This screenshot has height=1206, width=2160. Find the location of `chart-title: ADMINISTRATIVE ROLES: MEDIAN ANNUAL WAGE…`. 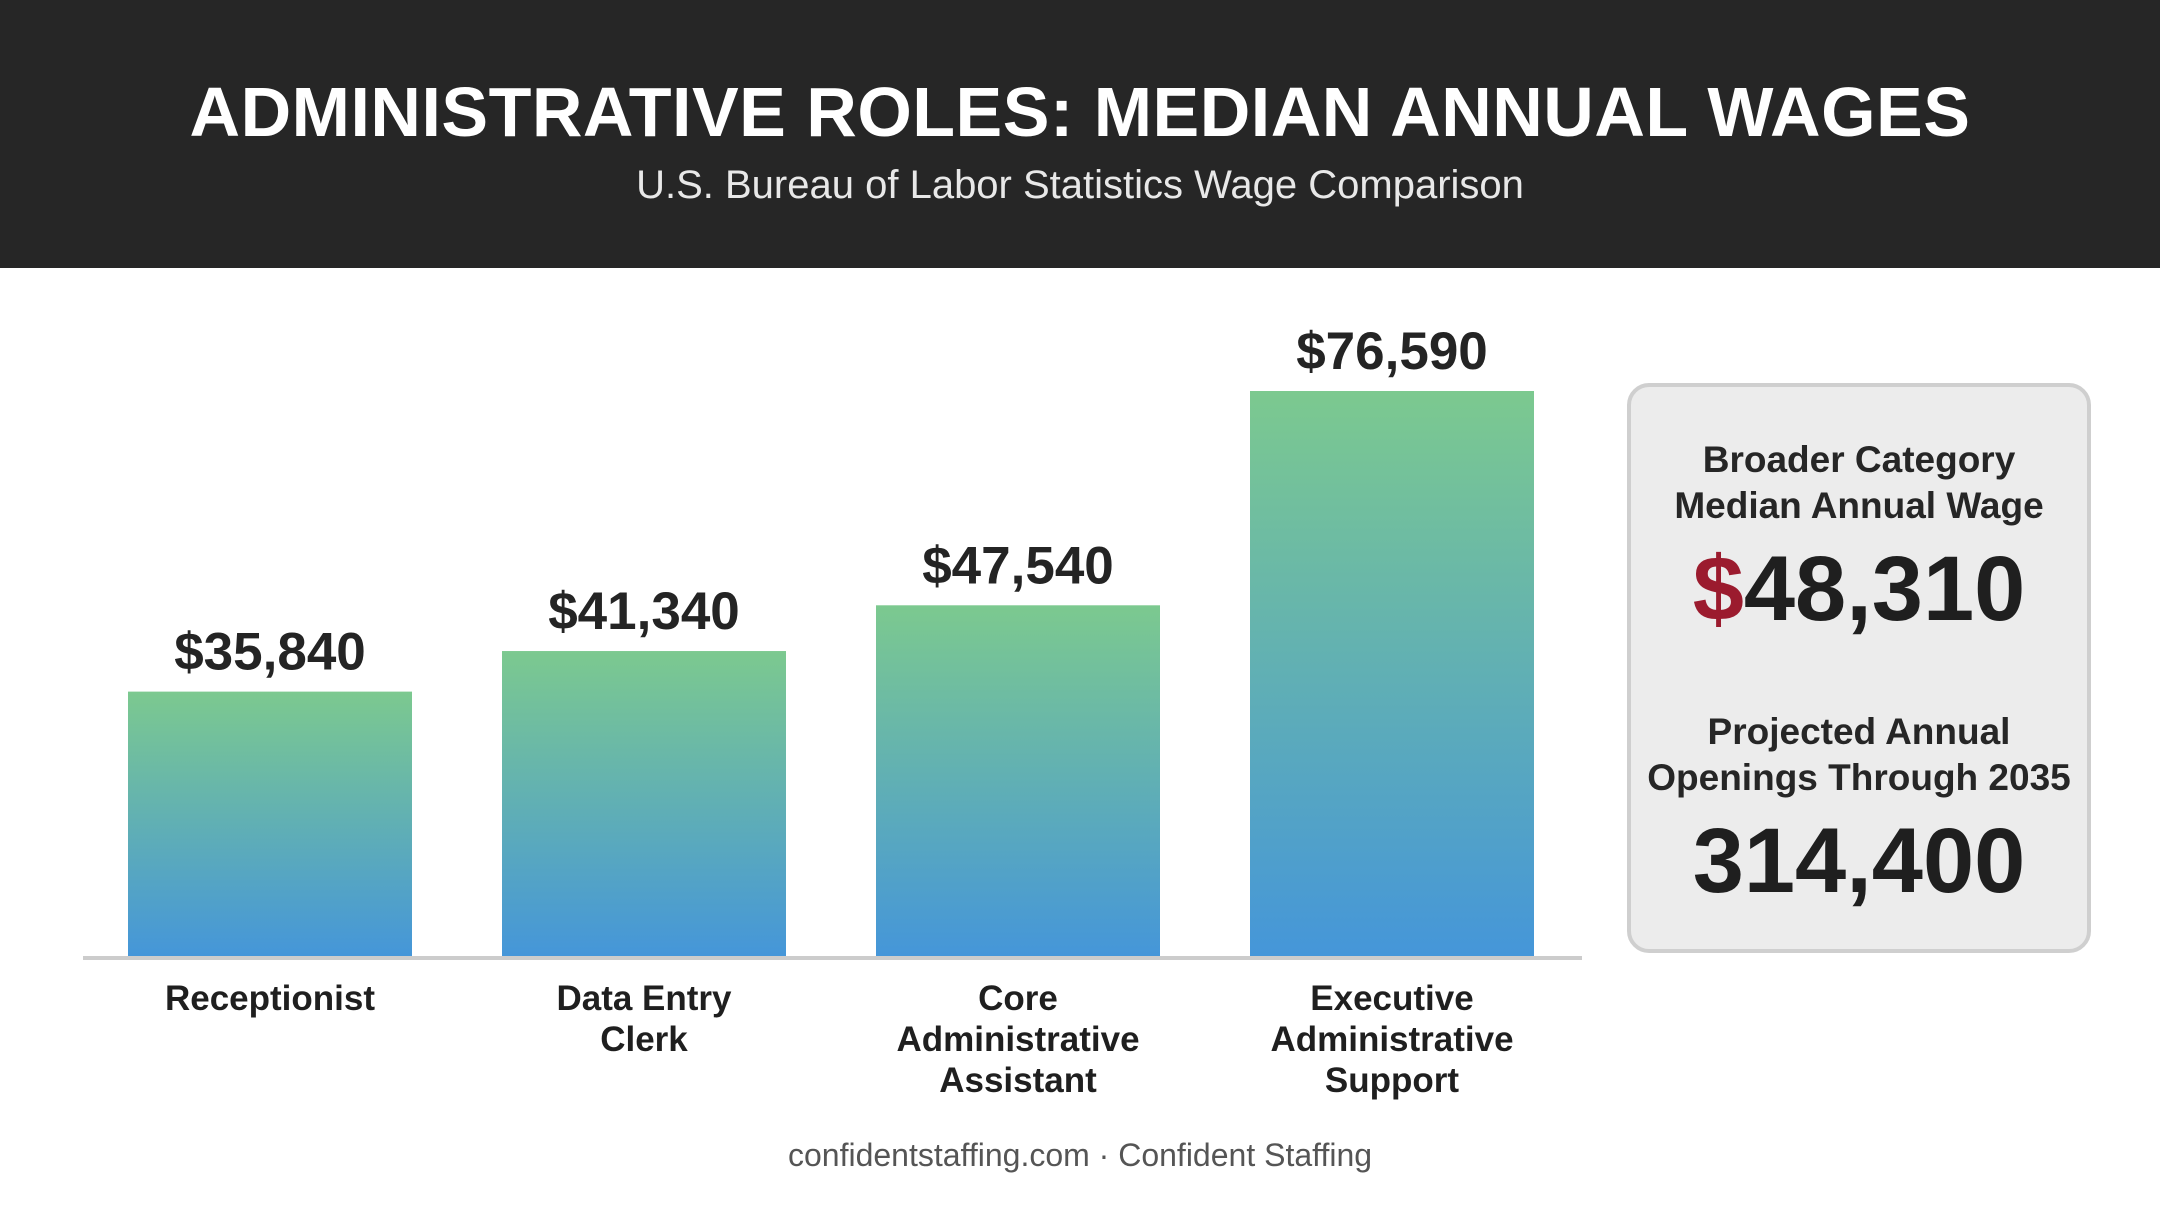

chart-title: ADMINISTRATIVE ROLES: MEDIAN ANNUAL WAGE… is located at coordinates (1080, 112).